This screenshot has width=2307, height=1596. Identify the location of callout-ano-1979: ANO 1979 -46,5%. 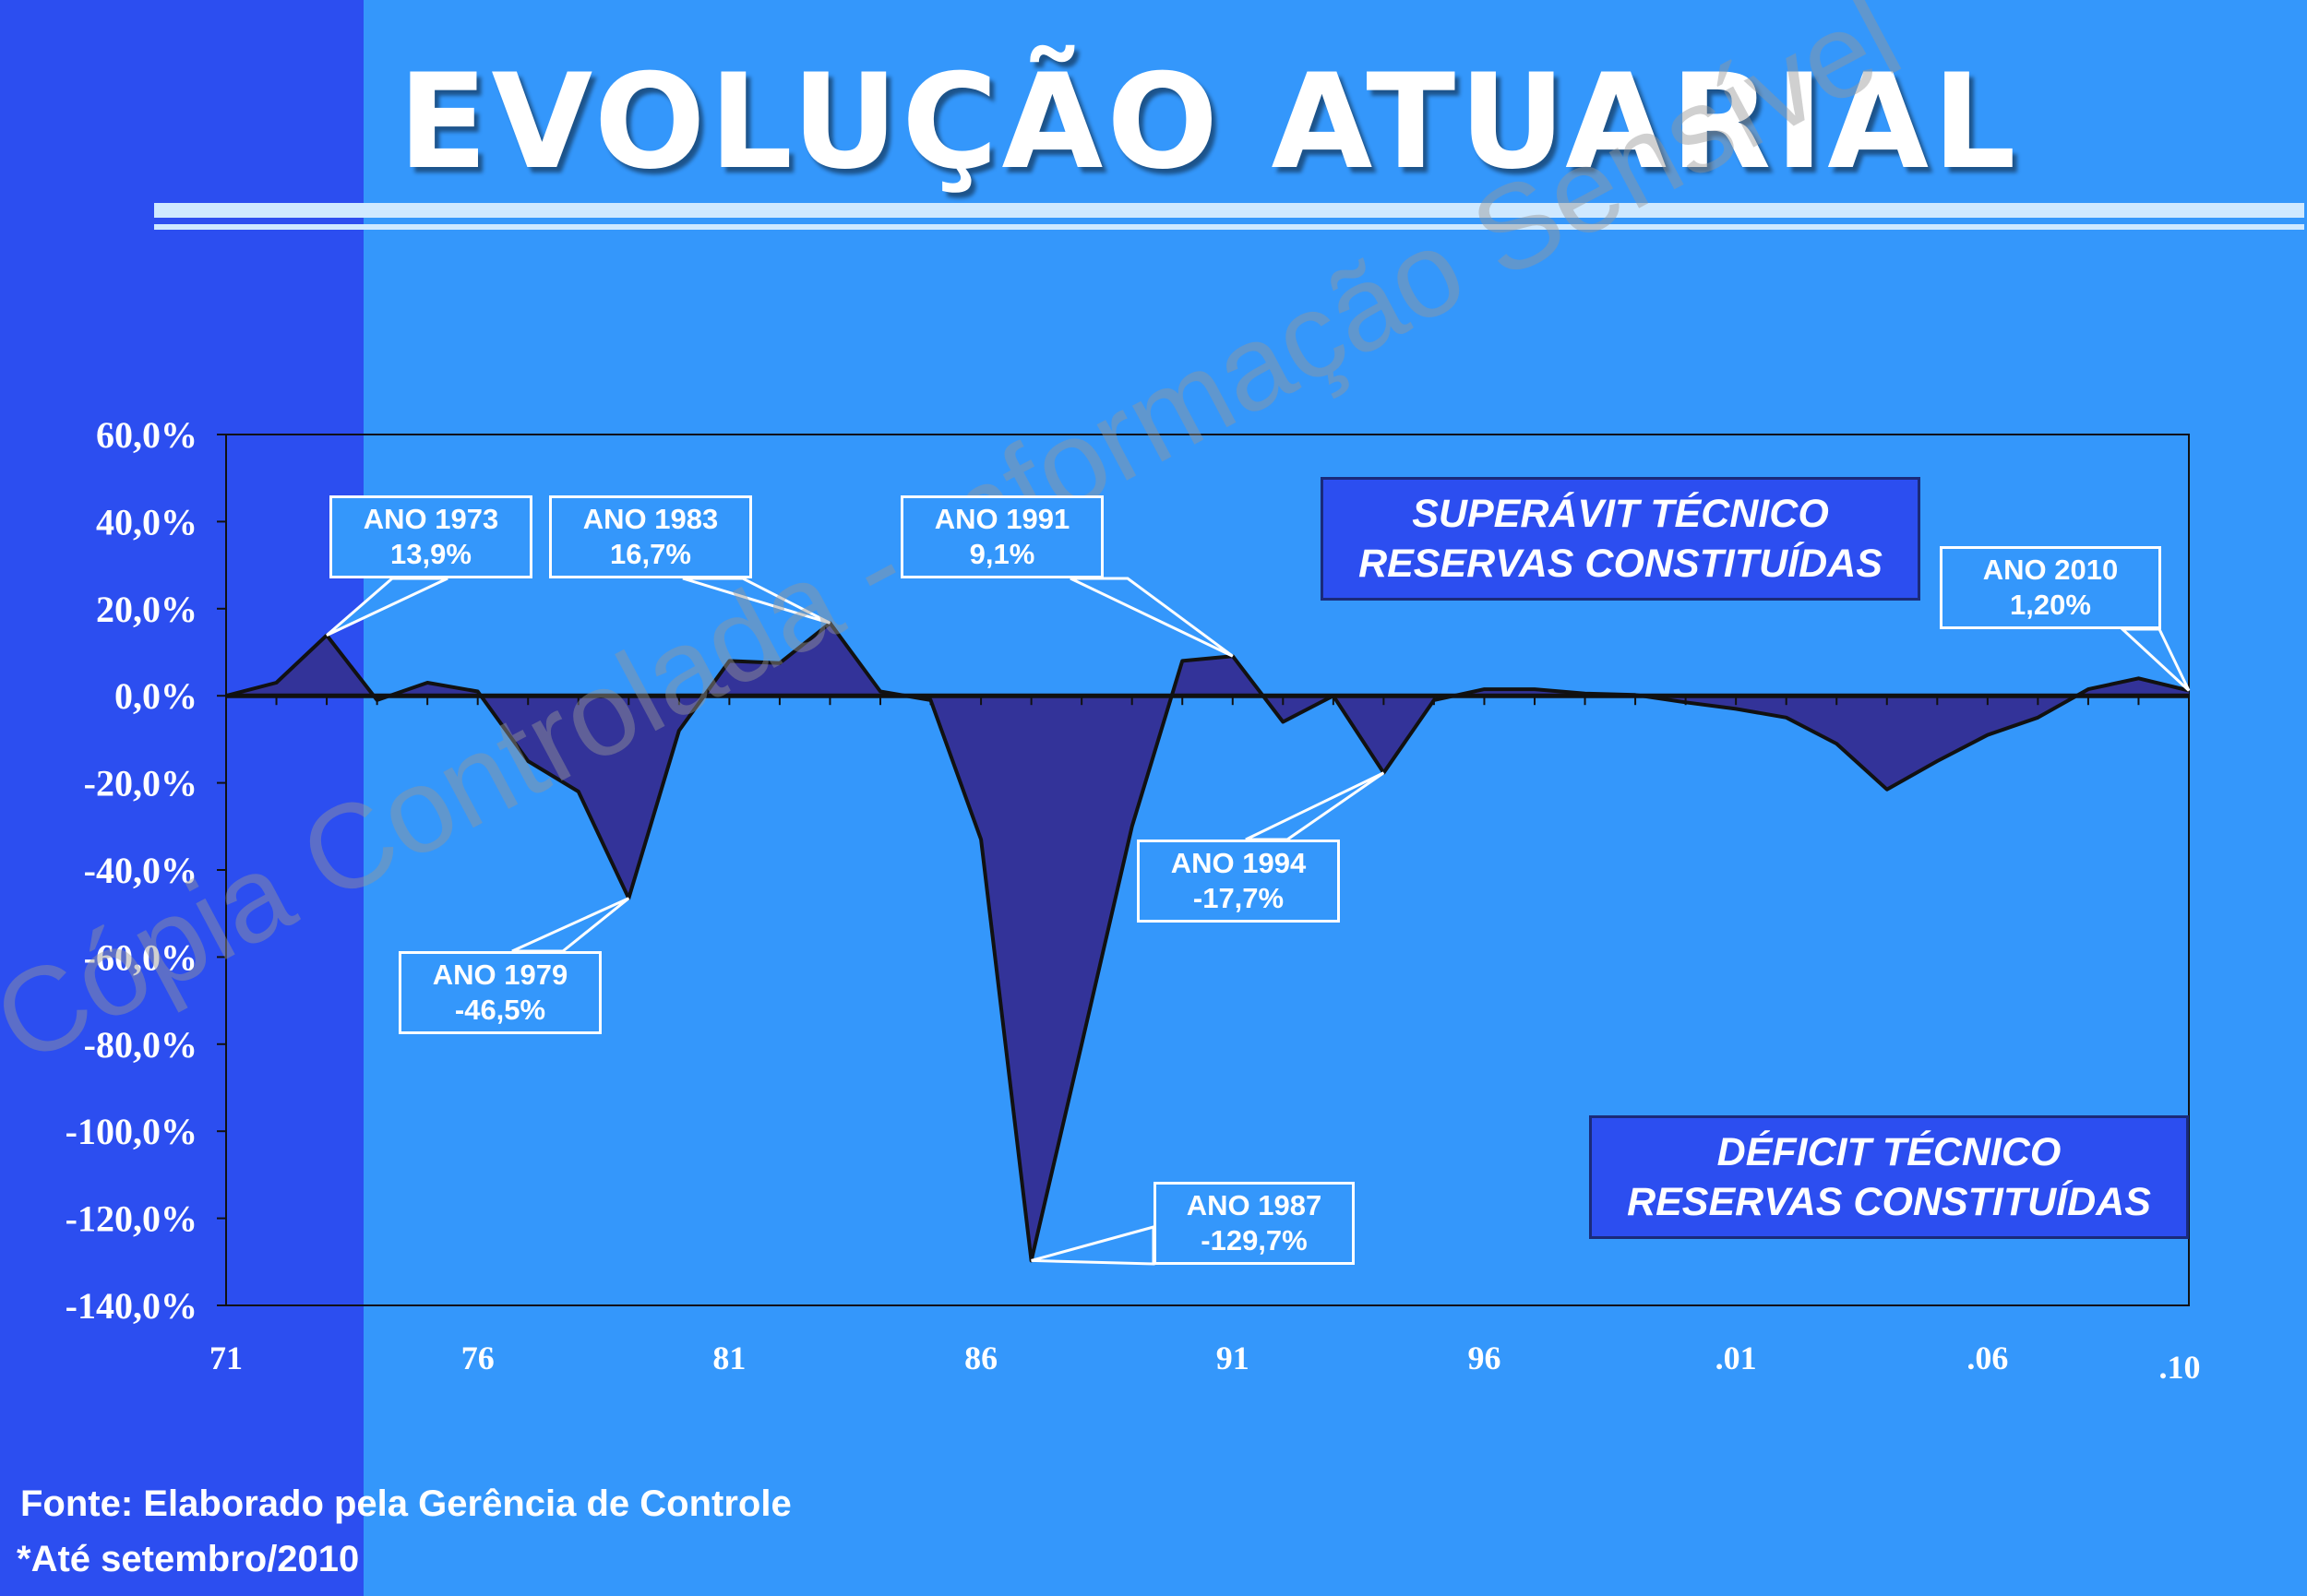
(500, 992).